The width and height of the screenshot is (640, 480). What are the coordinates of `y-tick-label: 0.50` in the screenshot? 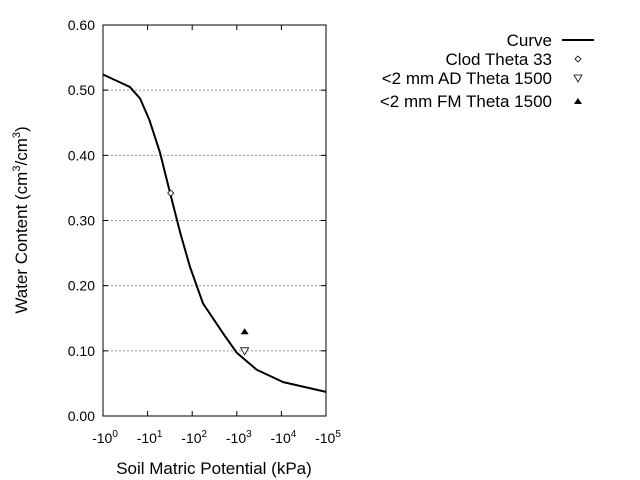 It's located at (81, 90).